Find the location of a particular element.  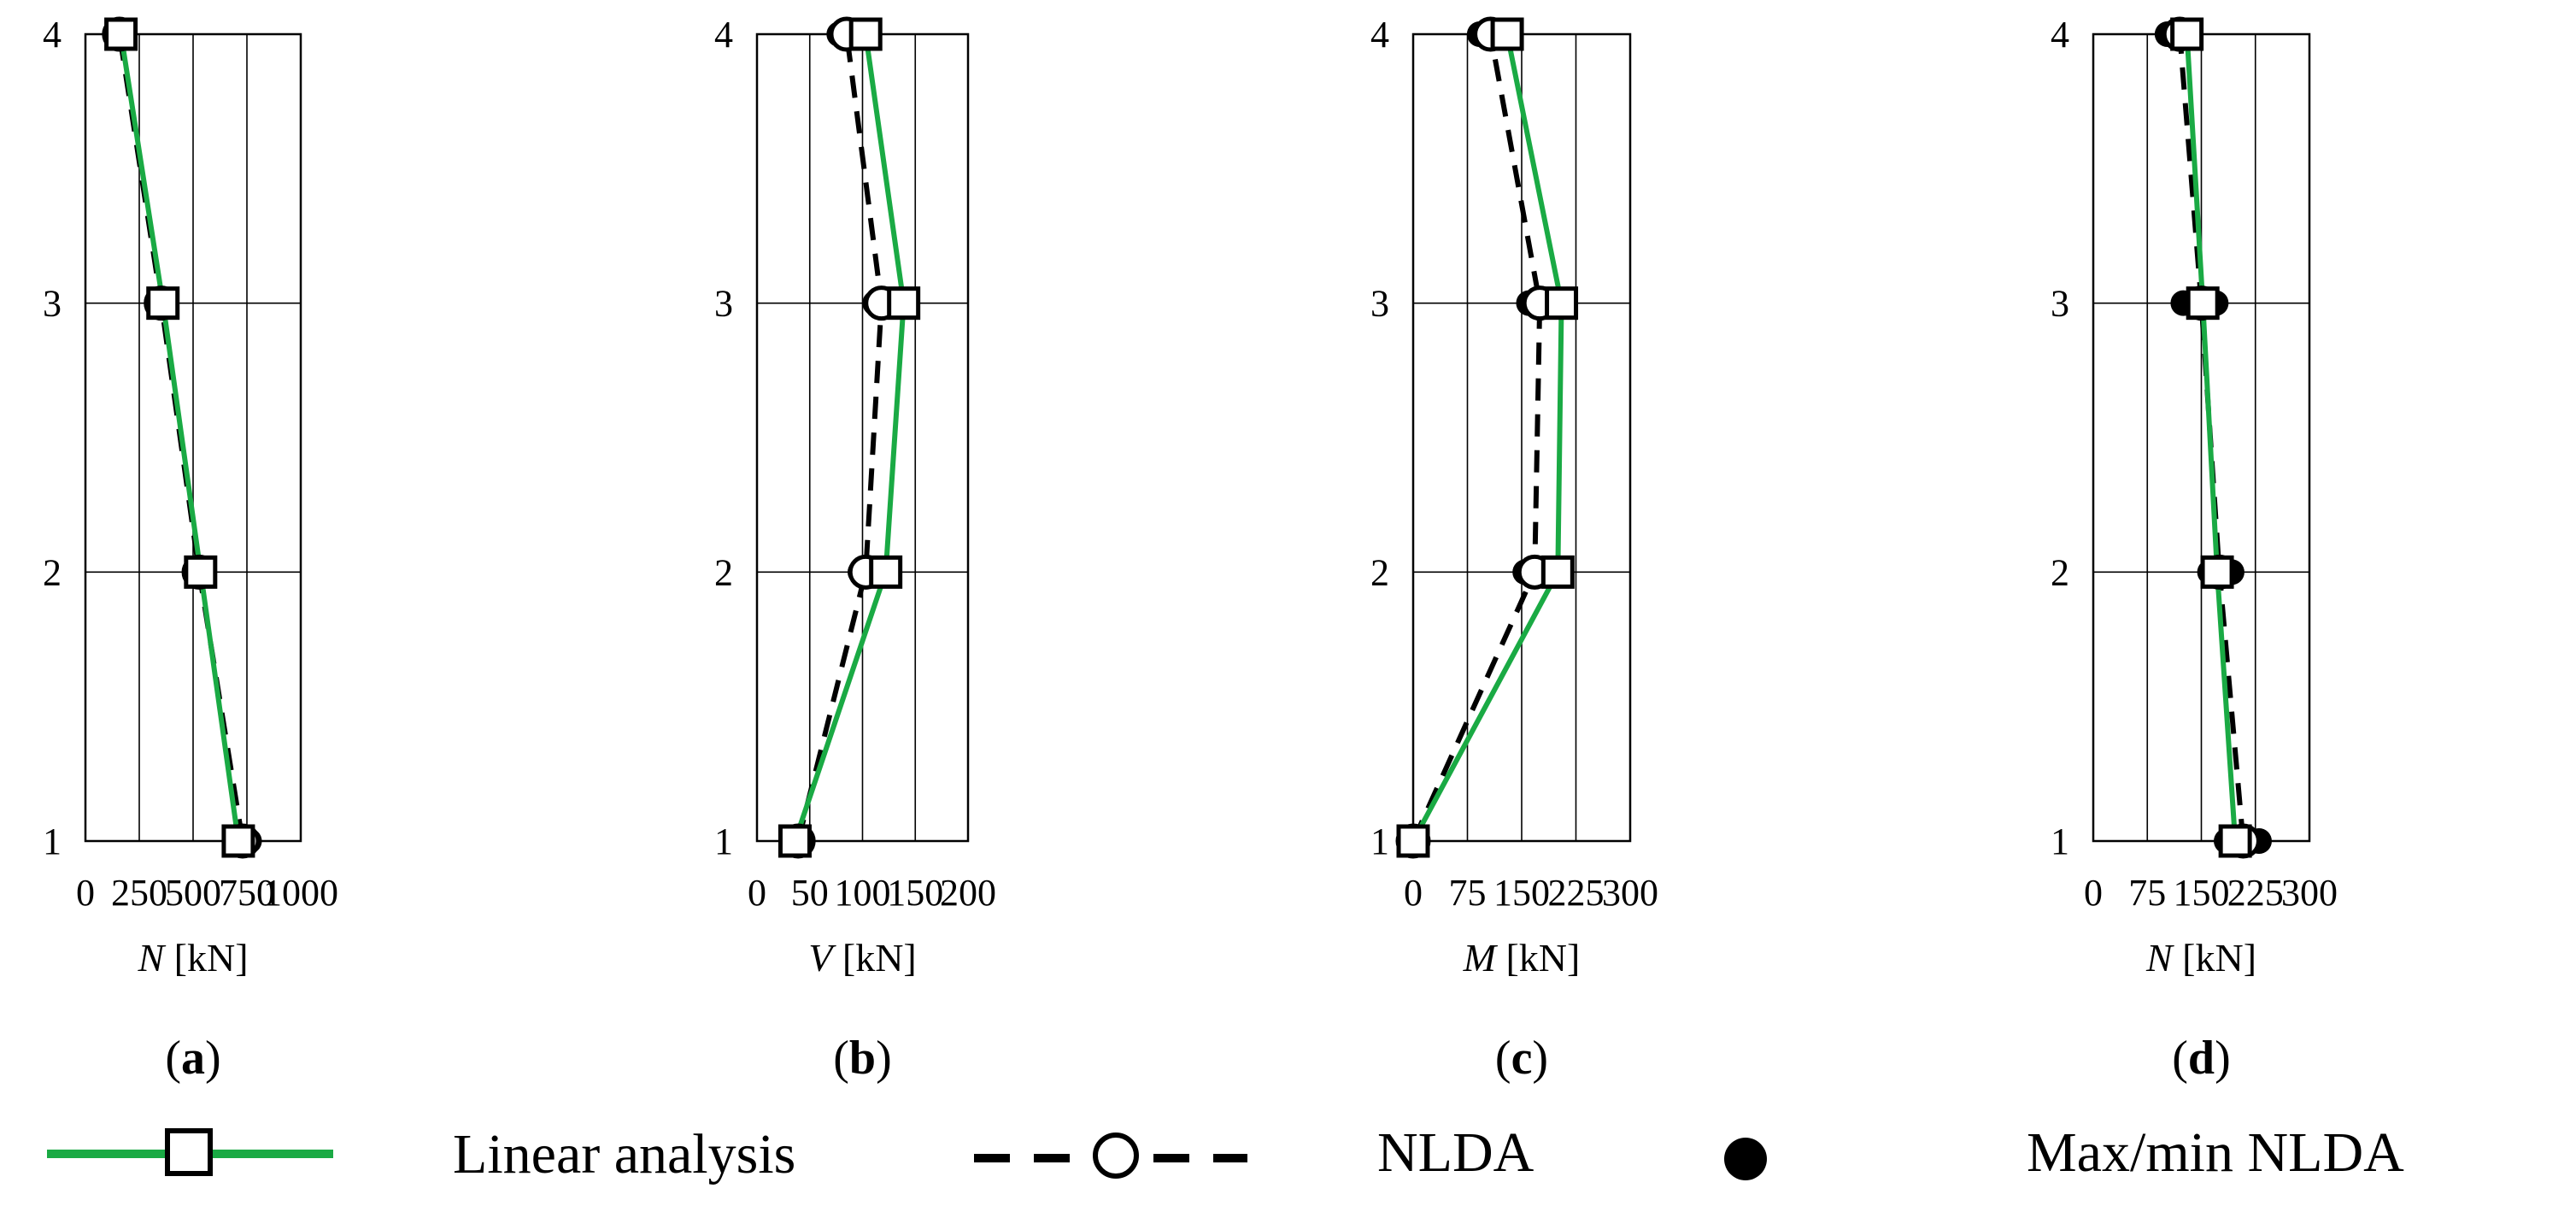

x-tick-label: 200 is located at coordinates (968, 893).